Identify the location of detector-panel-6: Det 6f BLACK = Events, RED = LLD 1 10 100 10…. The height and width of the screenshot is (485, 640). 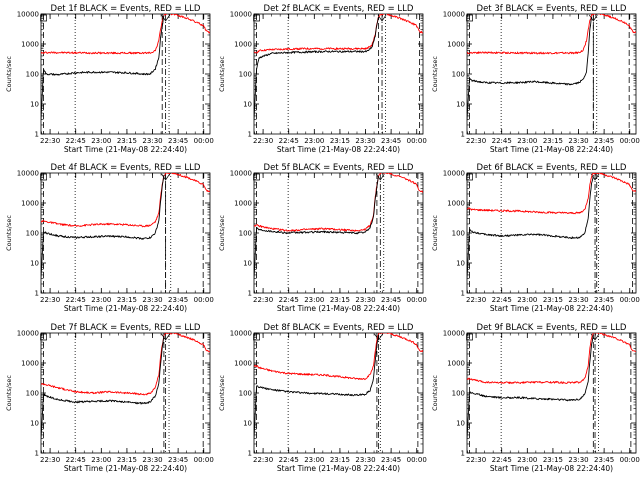
(535, 238).